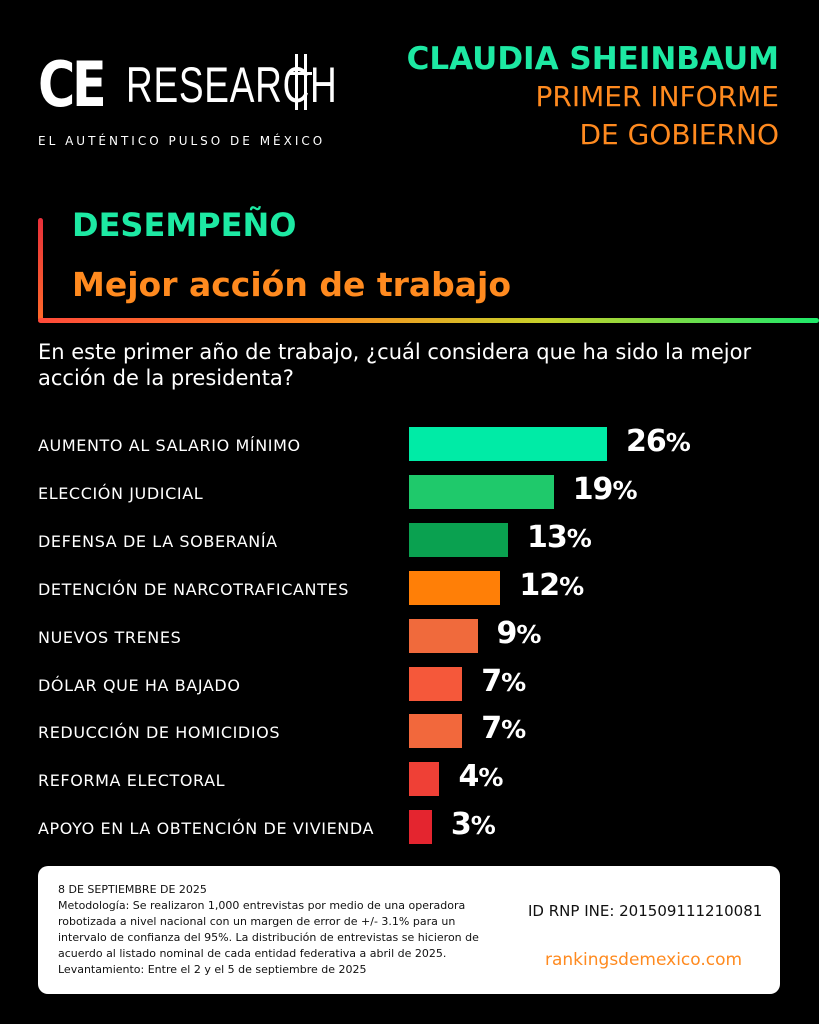 The height and width of the screenshot is (1024, 819). Describe the element at coordinates (121, 493) in the screenshot. I see `bar-label: ELECCIÓN JUDICIAL` at that location.